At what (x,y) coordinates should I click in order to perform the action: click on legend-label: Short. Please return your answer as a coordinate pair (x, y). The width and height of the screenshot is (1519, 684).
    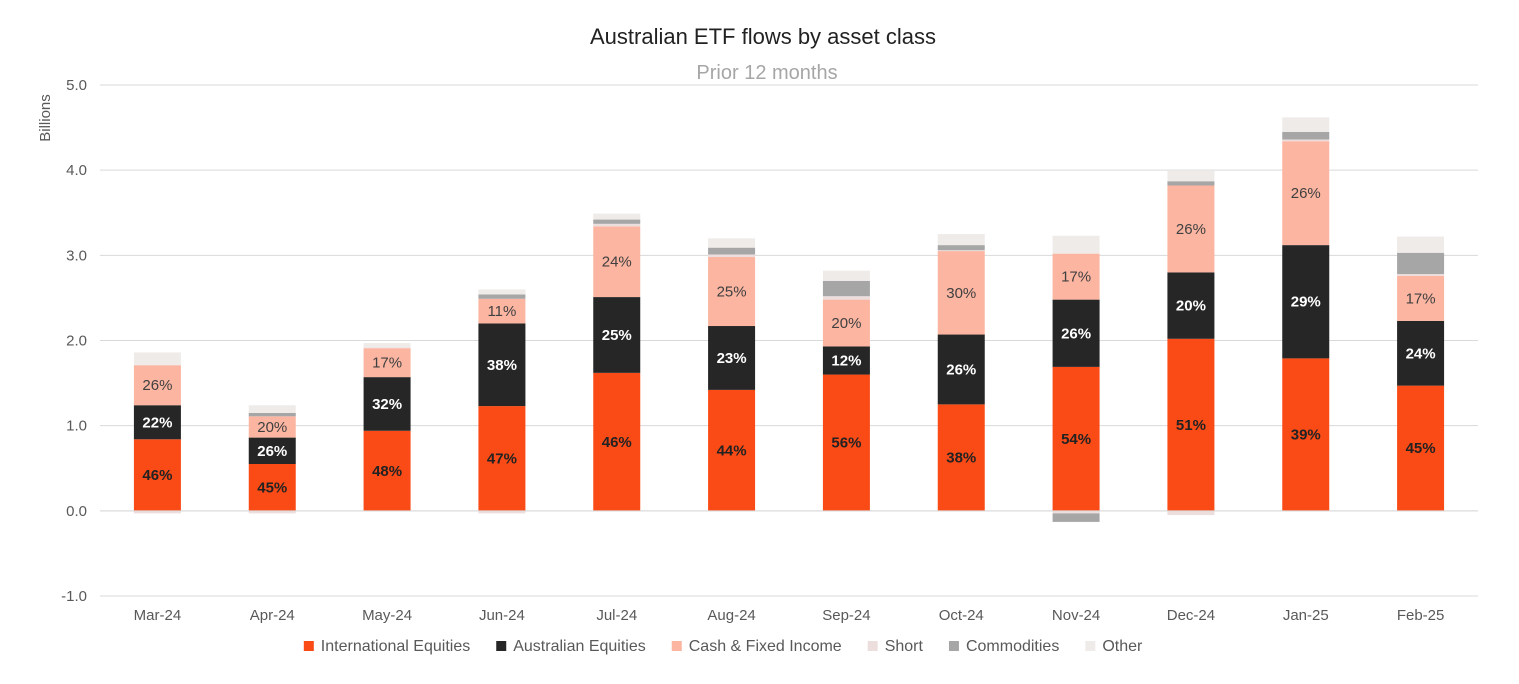
    Looking at the image, I should click on (904, 646).